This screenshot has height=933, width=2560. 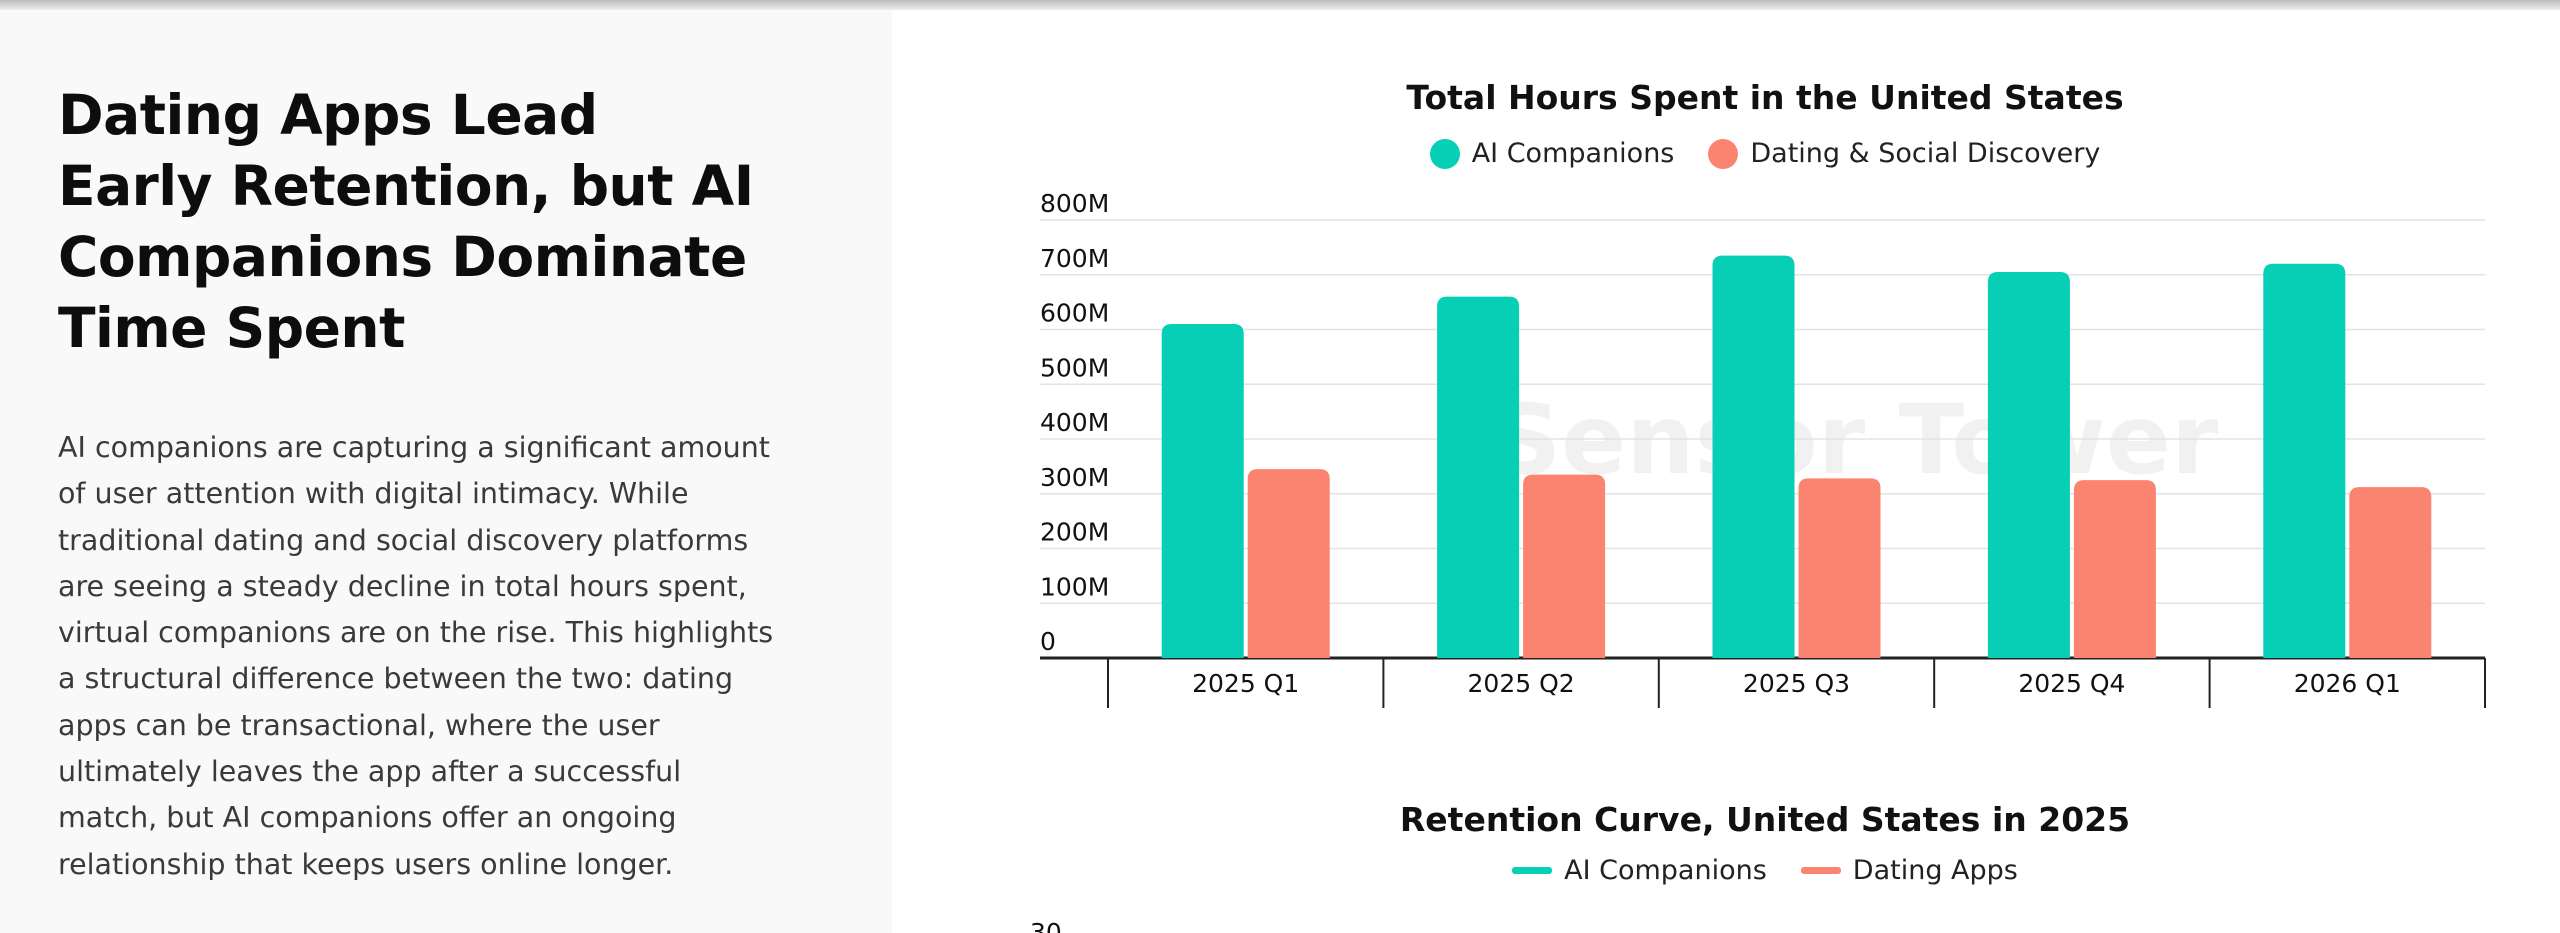 What do you see at coordinates (1046, 925) in the screenshot?
I see `retention-y-tick: 30` at bounding box center [1046, 925].